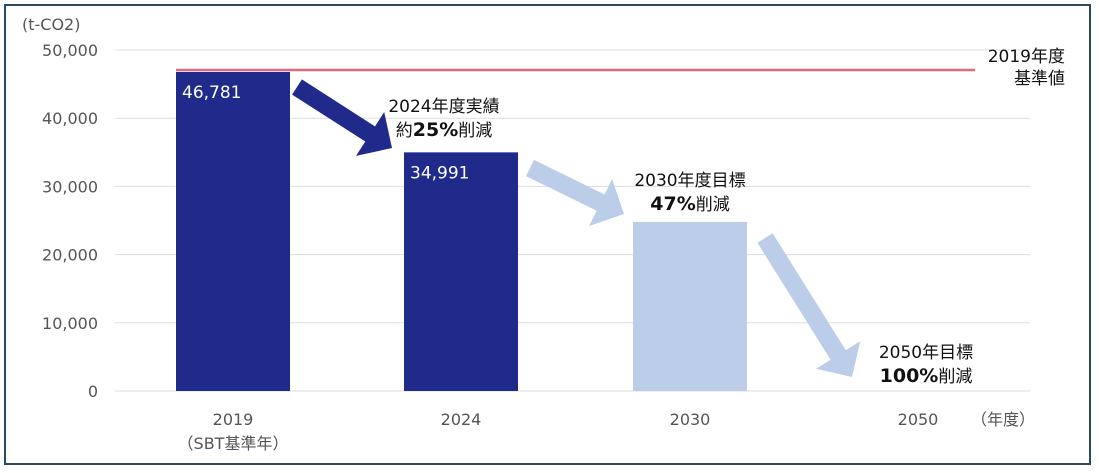  I want to click on x-tick-label: 2024, so click(461, 419).